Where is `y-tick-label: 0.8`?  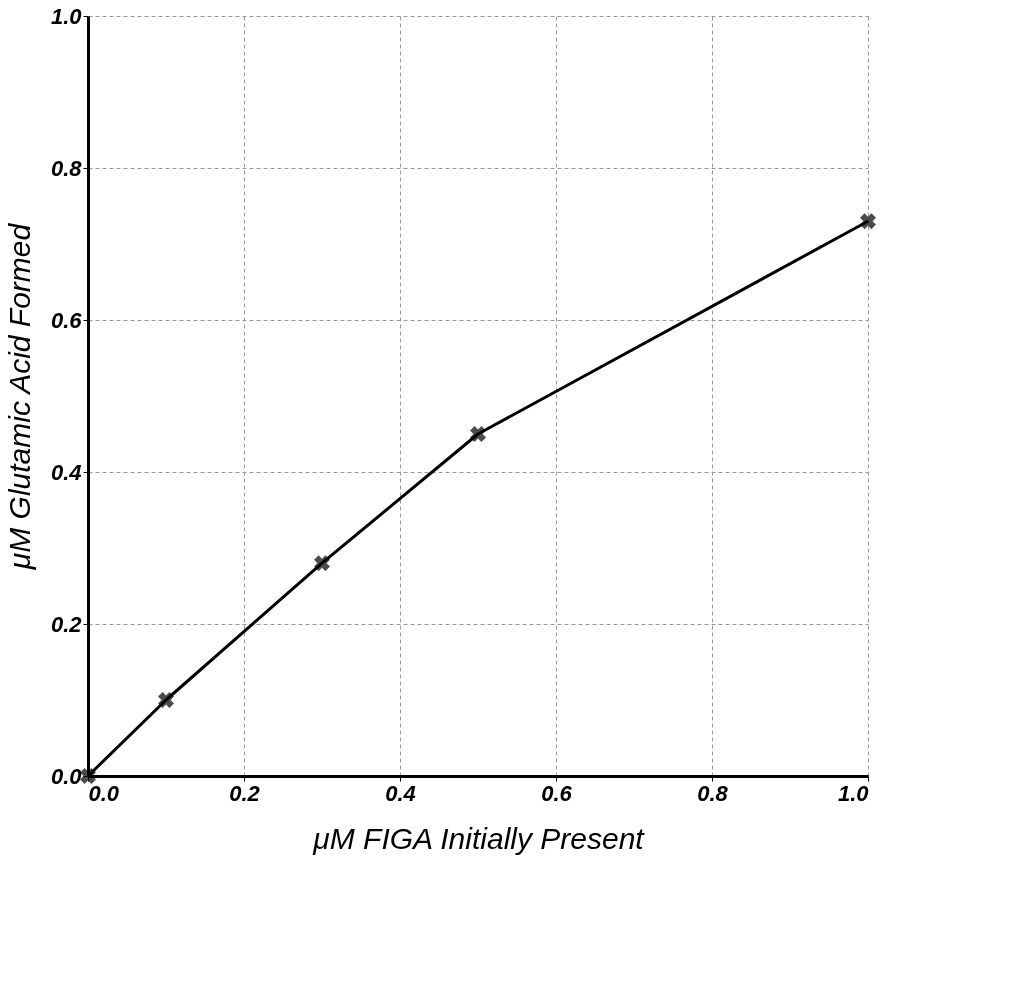
y-tick-label: 0.8 is located at coordinates (66, 168).